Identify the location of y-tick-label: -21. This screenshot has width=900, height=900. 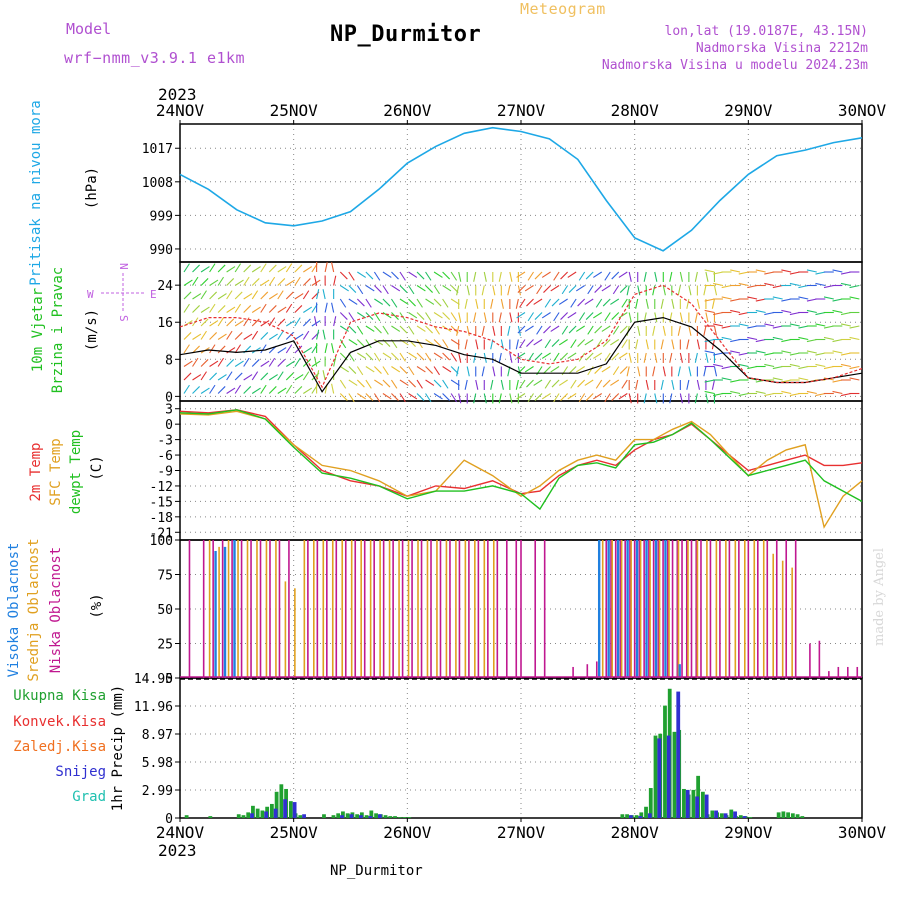
(161, 533).